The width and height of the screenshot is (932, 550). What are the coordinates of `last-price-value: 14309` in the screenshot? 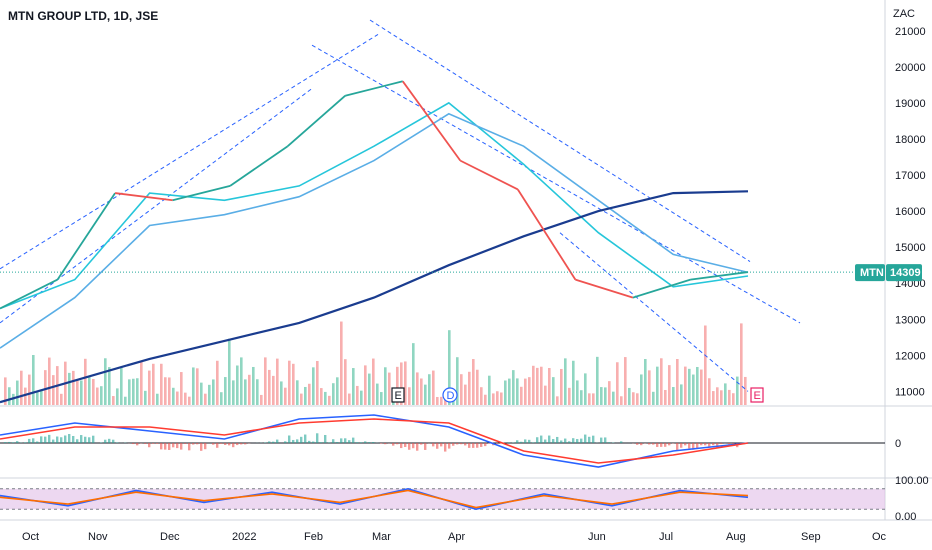 It's located at (905, 273).